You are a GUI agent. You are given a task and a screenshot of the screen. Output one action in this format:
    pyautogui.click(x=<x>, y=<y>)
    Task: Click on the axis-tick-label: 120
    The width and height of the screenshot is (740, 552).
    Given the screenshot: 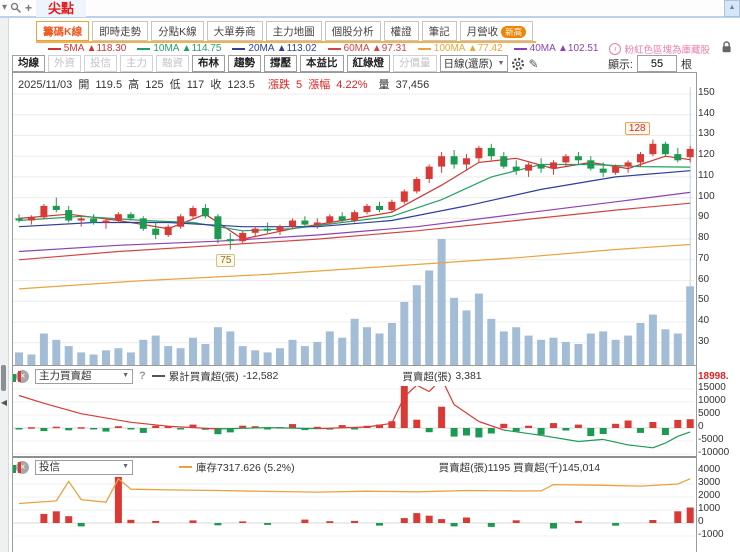 What is the action you would take?
    pyautogui.click(x=706, y=154)
    